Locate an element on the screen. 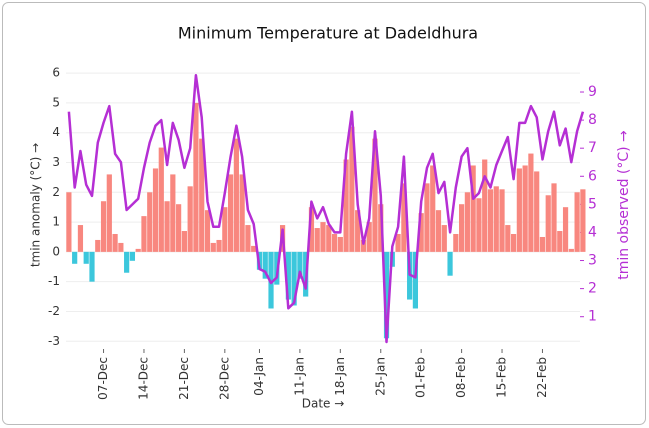 The height and width of the screenshot is (428, 649). x-tick-label: 21-Dec is located at coordinates (184, 378).